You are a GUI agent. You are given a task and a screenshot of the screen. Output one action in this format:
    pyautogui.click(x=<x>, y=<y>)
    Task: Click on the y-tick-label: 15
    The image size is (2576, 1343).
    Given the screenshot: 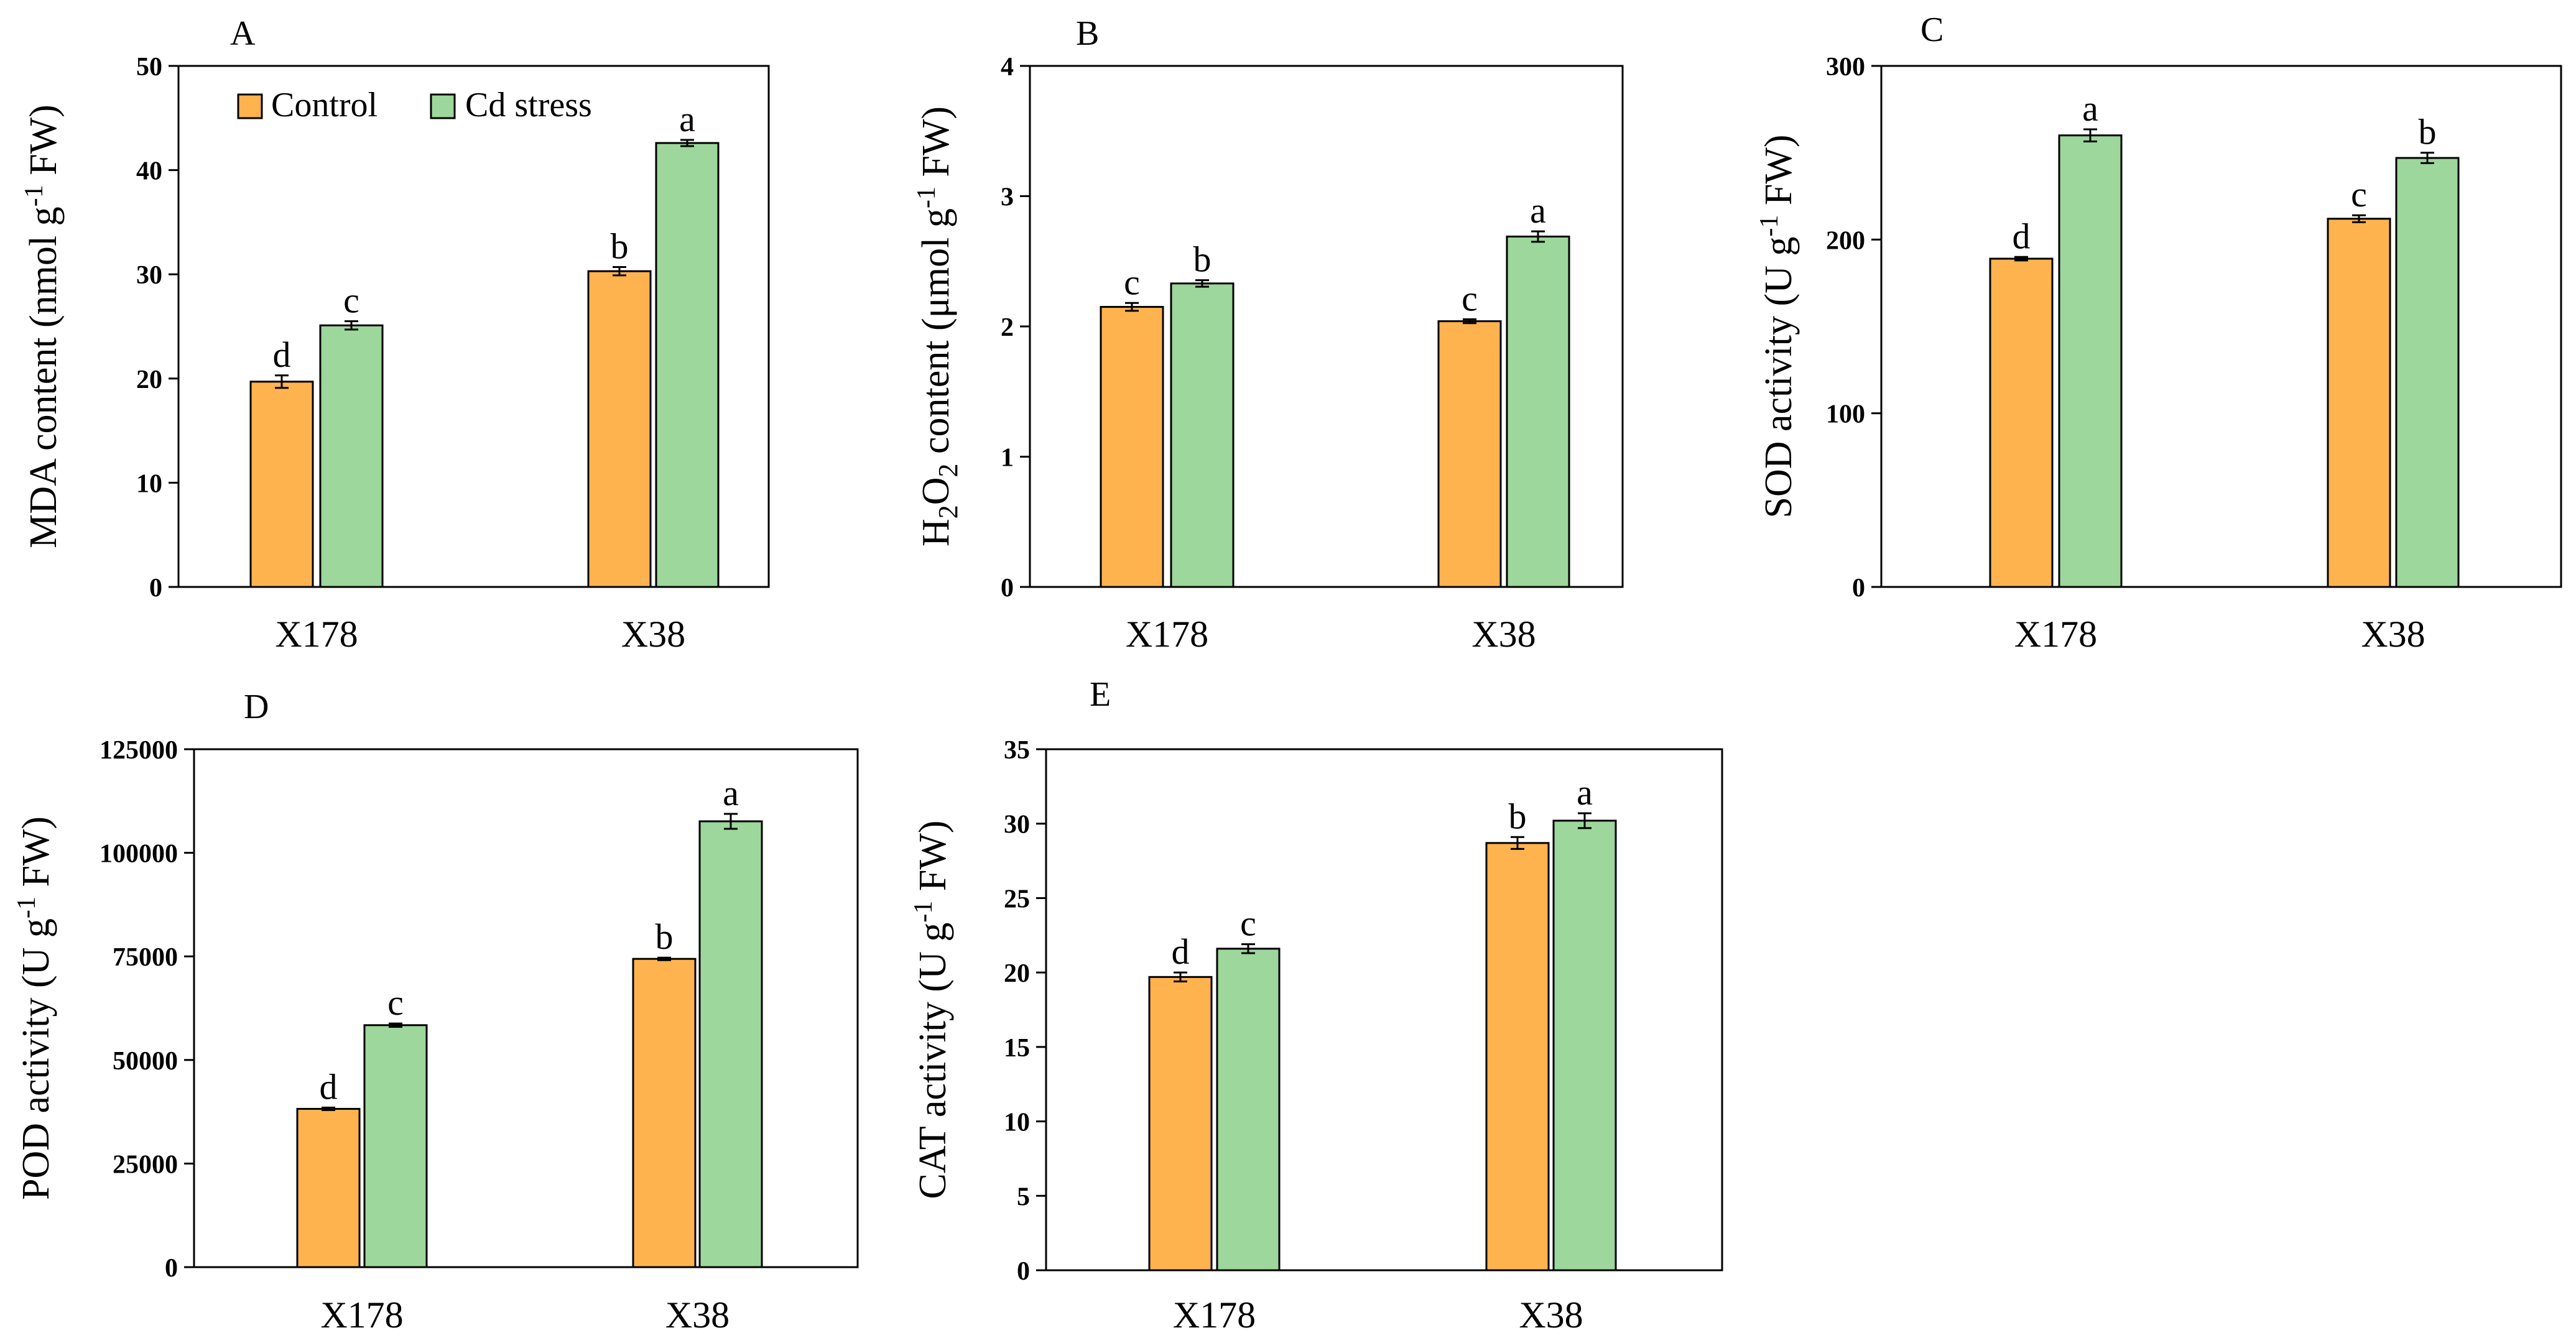 What is the action you would take?
    pyautogui.click(x=1017, y=1048)
    